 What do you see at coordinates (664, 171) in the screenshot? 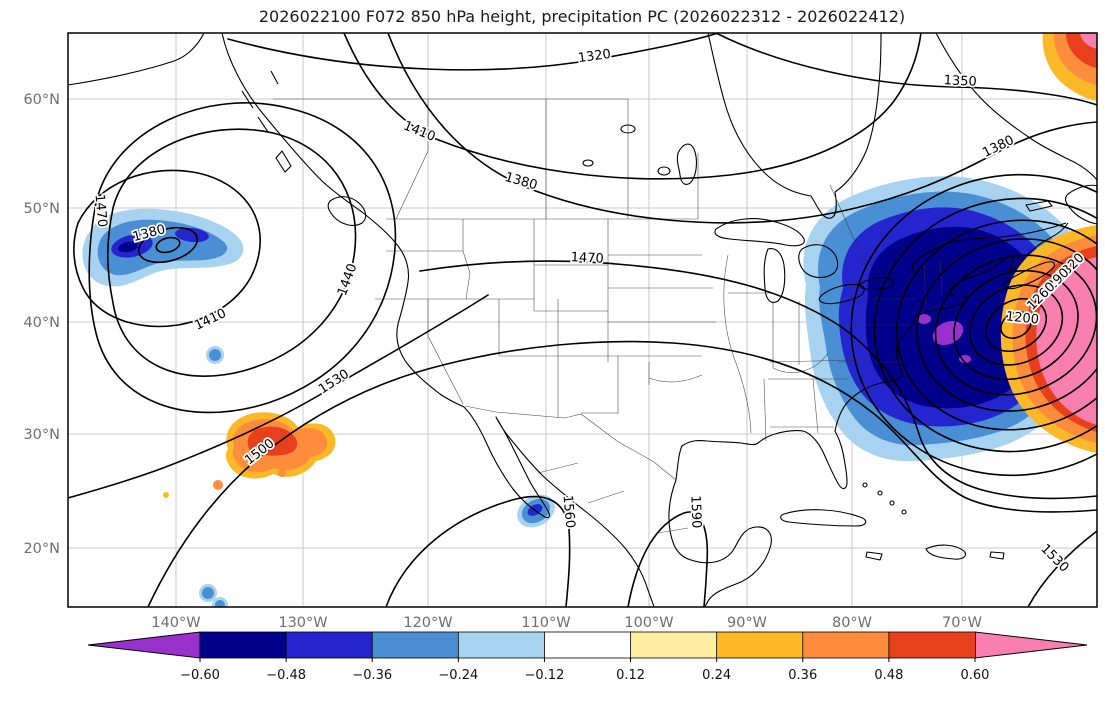
I see `lake` at bounding box center [664, 171].